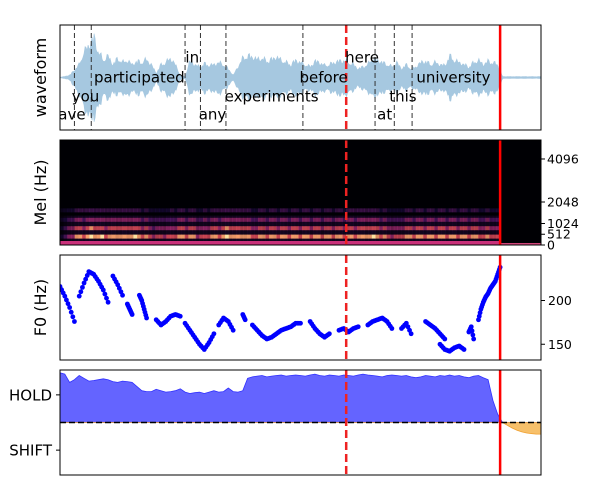 The width and height of the screenshot is (600, 500). What do you see at coordinates (560, 344) in the screenshot?
I see `f0-ytick-label: 150` at bounding box center [560, 344].